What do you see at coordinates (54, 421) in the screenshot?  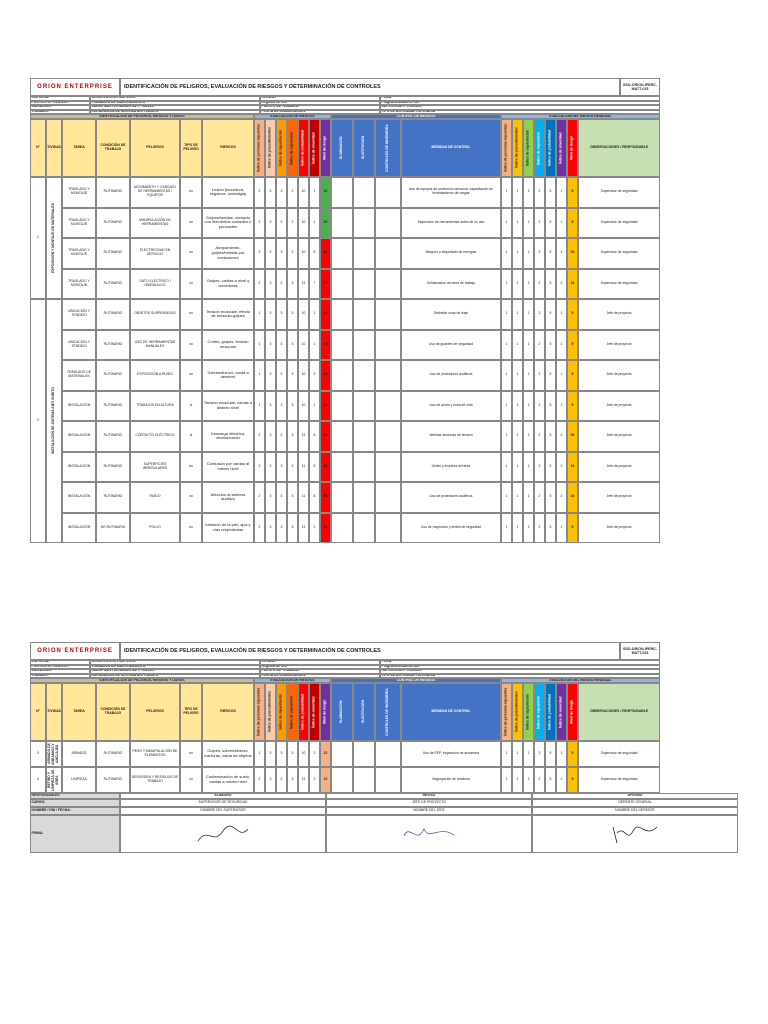 I see `activity: INSTALACIÓN DE SISTEMA ANTI SUBITO` at bounding box center [54, 421].